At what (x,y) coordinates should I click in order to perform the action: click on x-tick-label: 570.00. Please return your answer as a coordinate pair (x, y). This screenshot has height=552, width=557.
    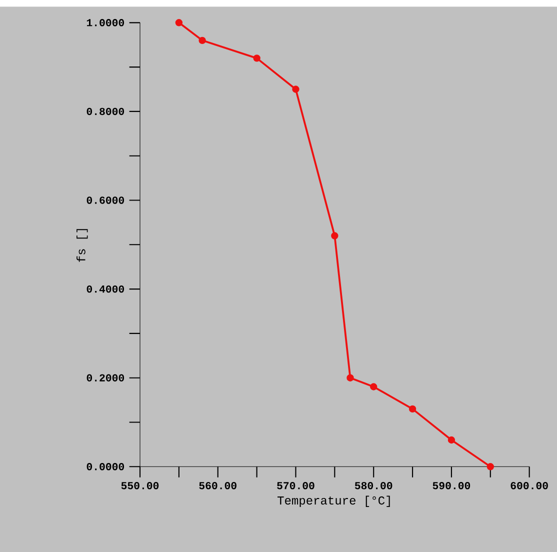
    Looking at the image, I should click on (295, 486).